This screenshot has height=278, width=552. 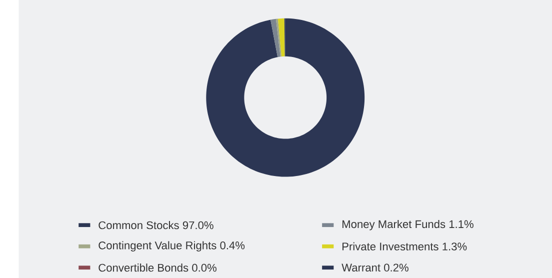 What do you see at coordinates (461, 224) in the screenshot?
I see `data-label: 1.1%` at bounding box center [461, 224].